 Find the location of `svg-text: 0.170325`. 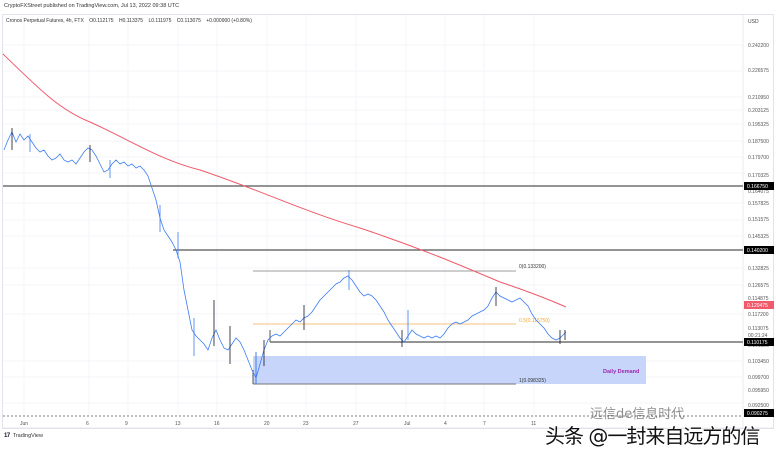

svg-text: 0.170325 is located at coordinates (758, 176).